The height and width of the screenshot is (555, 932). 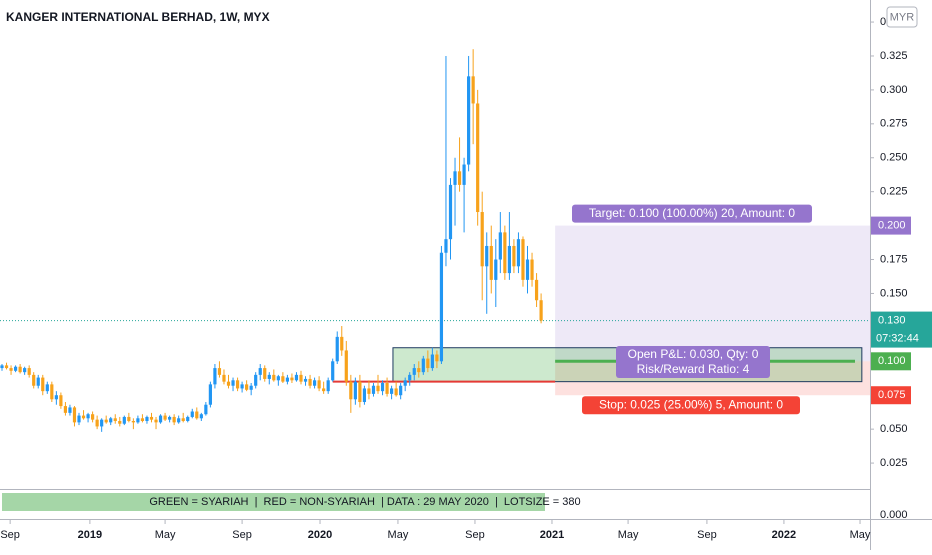 I want to click on y-tick-label: 0.325, so click(x=894, y=56).